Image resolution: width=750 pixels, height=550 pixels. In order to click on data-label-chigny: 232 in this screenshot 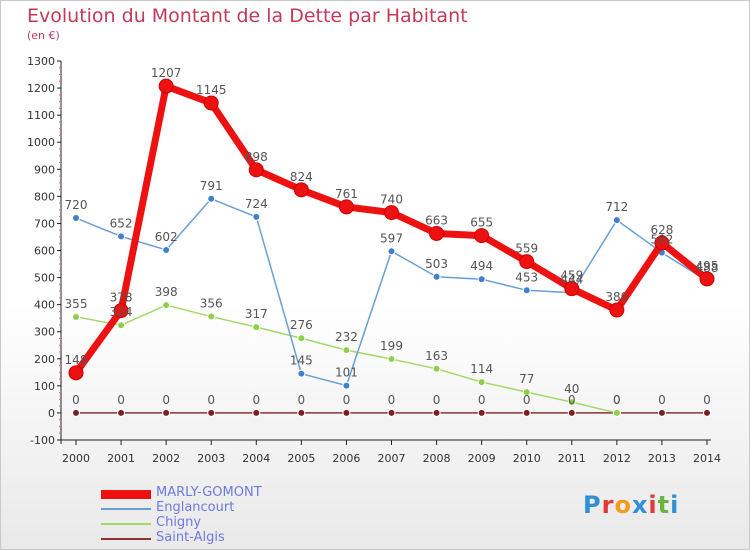, I will do `click(346, 337)`.